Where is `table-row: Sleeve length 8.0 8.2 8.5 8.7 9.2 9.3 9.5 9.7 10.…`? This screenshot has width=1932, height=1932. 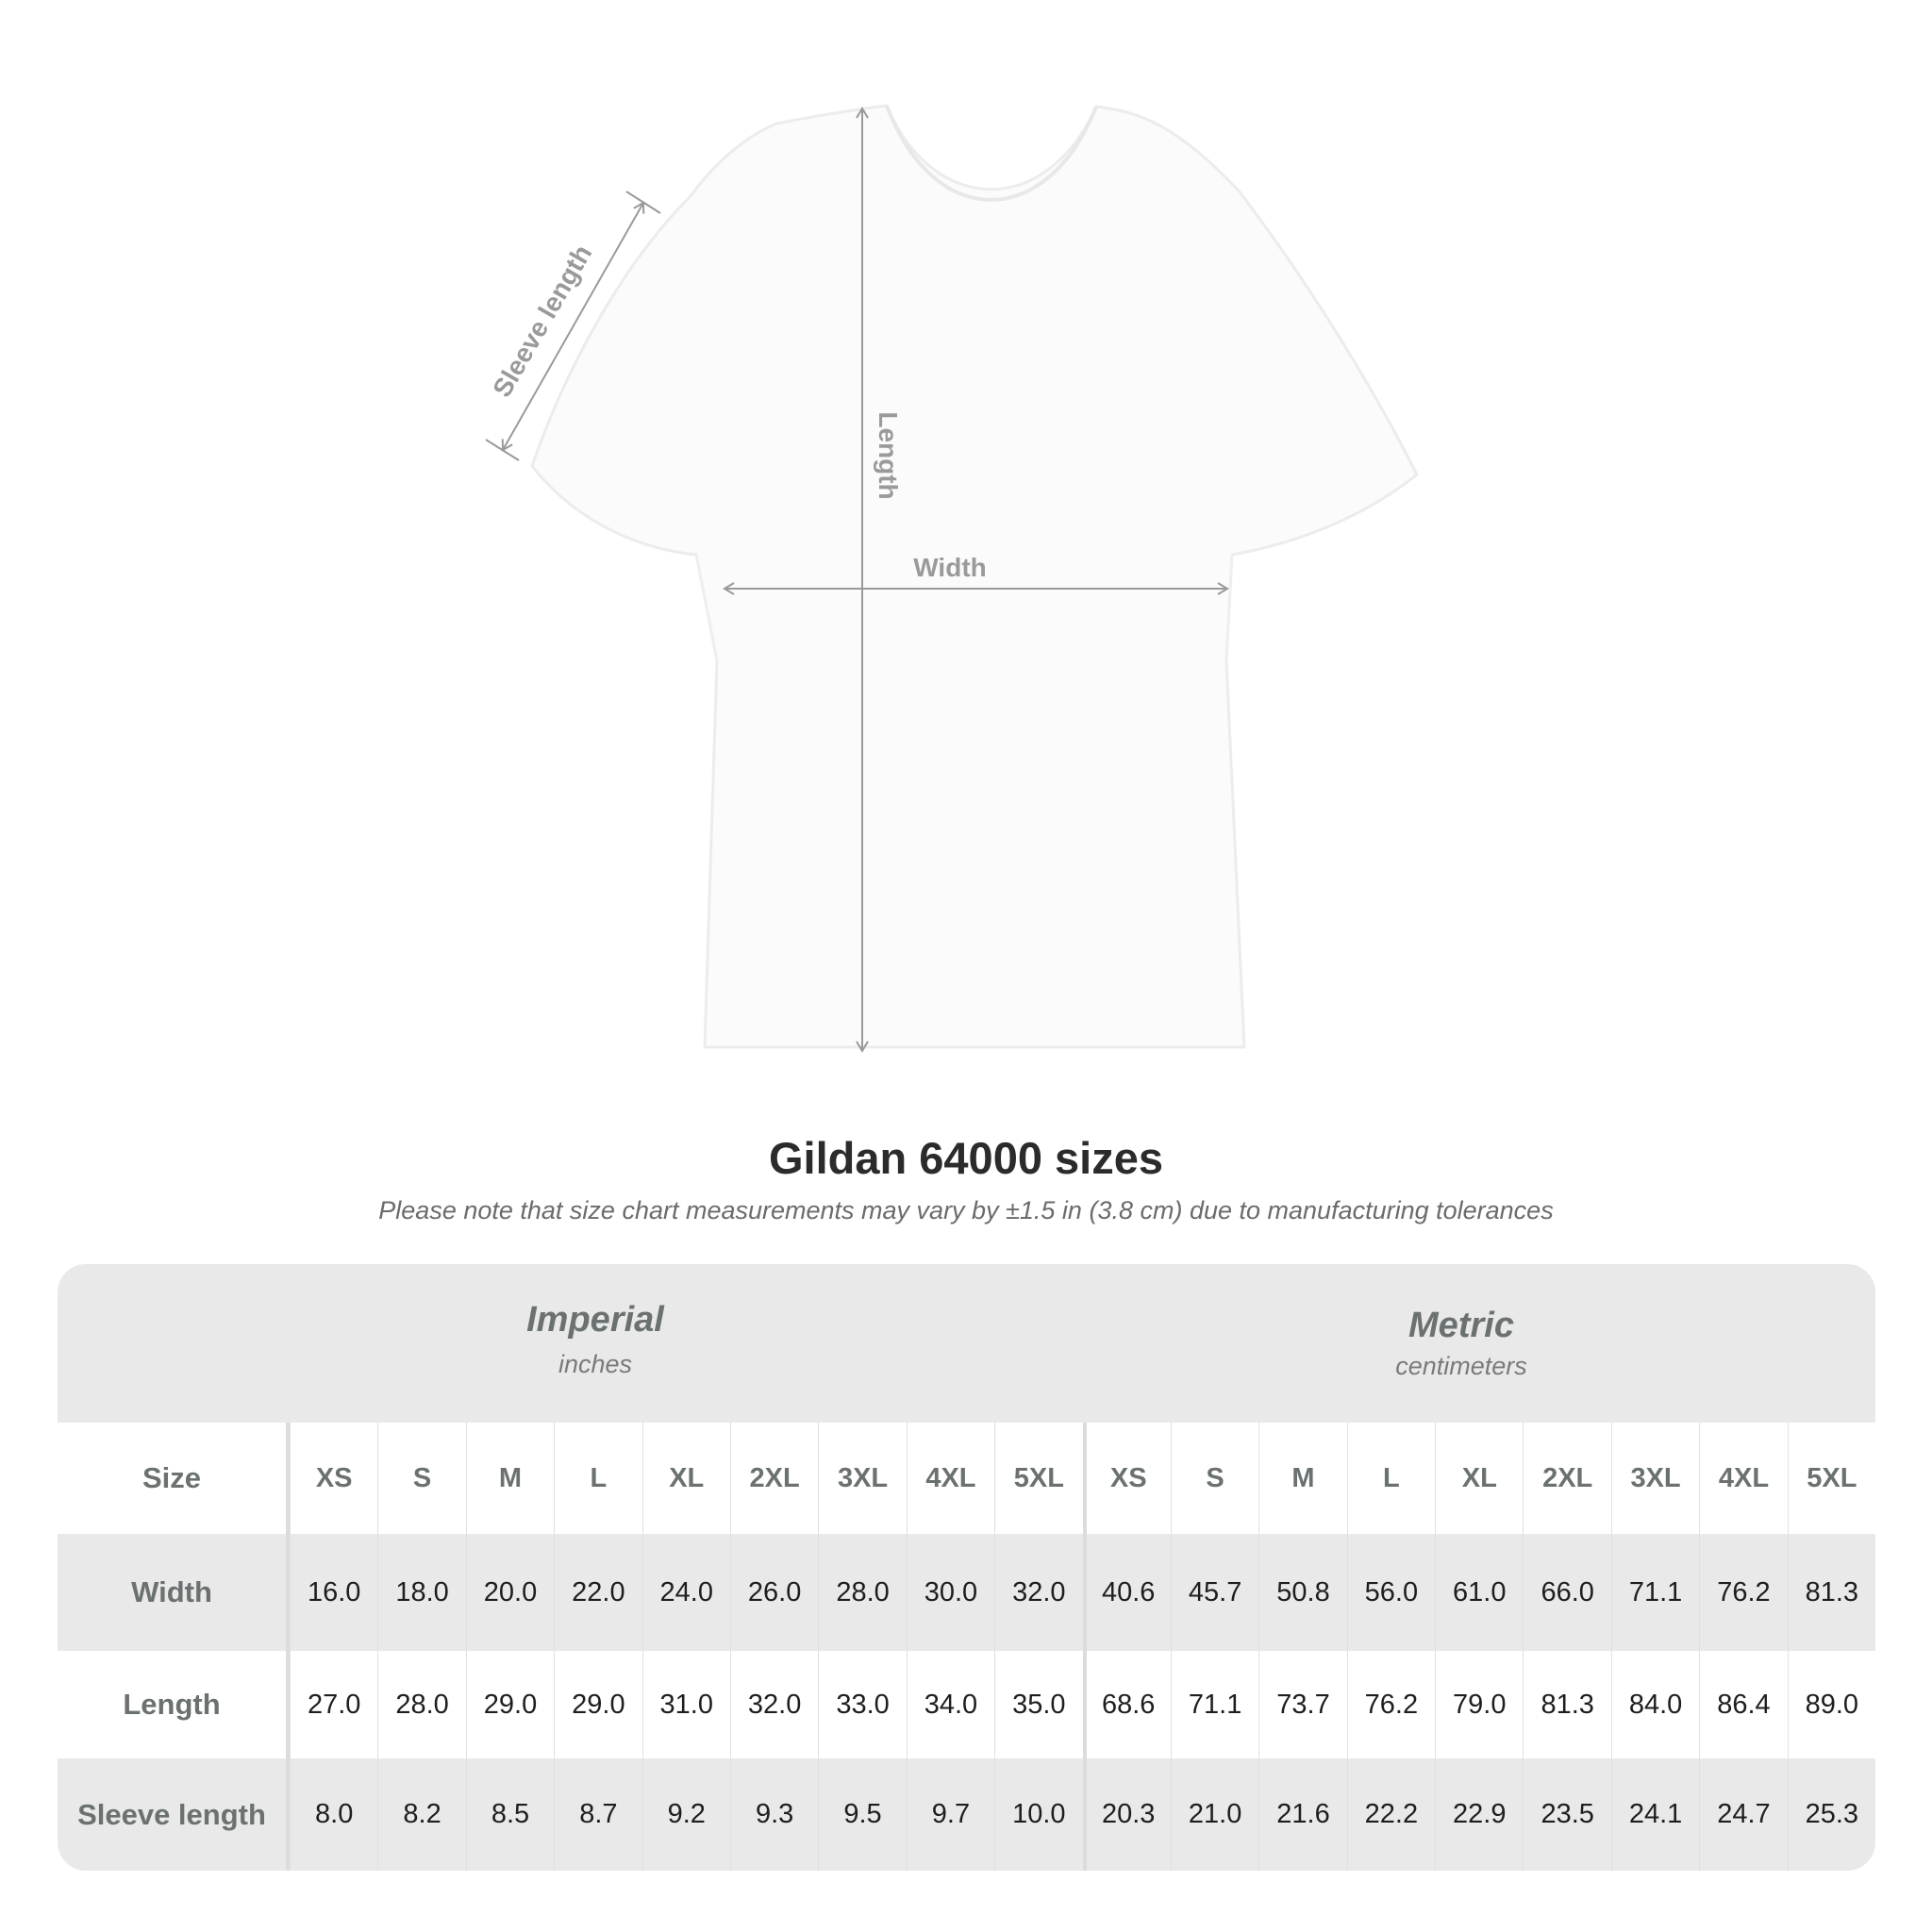
table-row: Sleeve length 8.0 8.2 8.5 8.7 9.2 9.3 9.5 9.7 10.… is located at coordinates (967, 1814).